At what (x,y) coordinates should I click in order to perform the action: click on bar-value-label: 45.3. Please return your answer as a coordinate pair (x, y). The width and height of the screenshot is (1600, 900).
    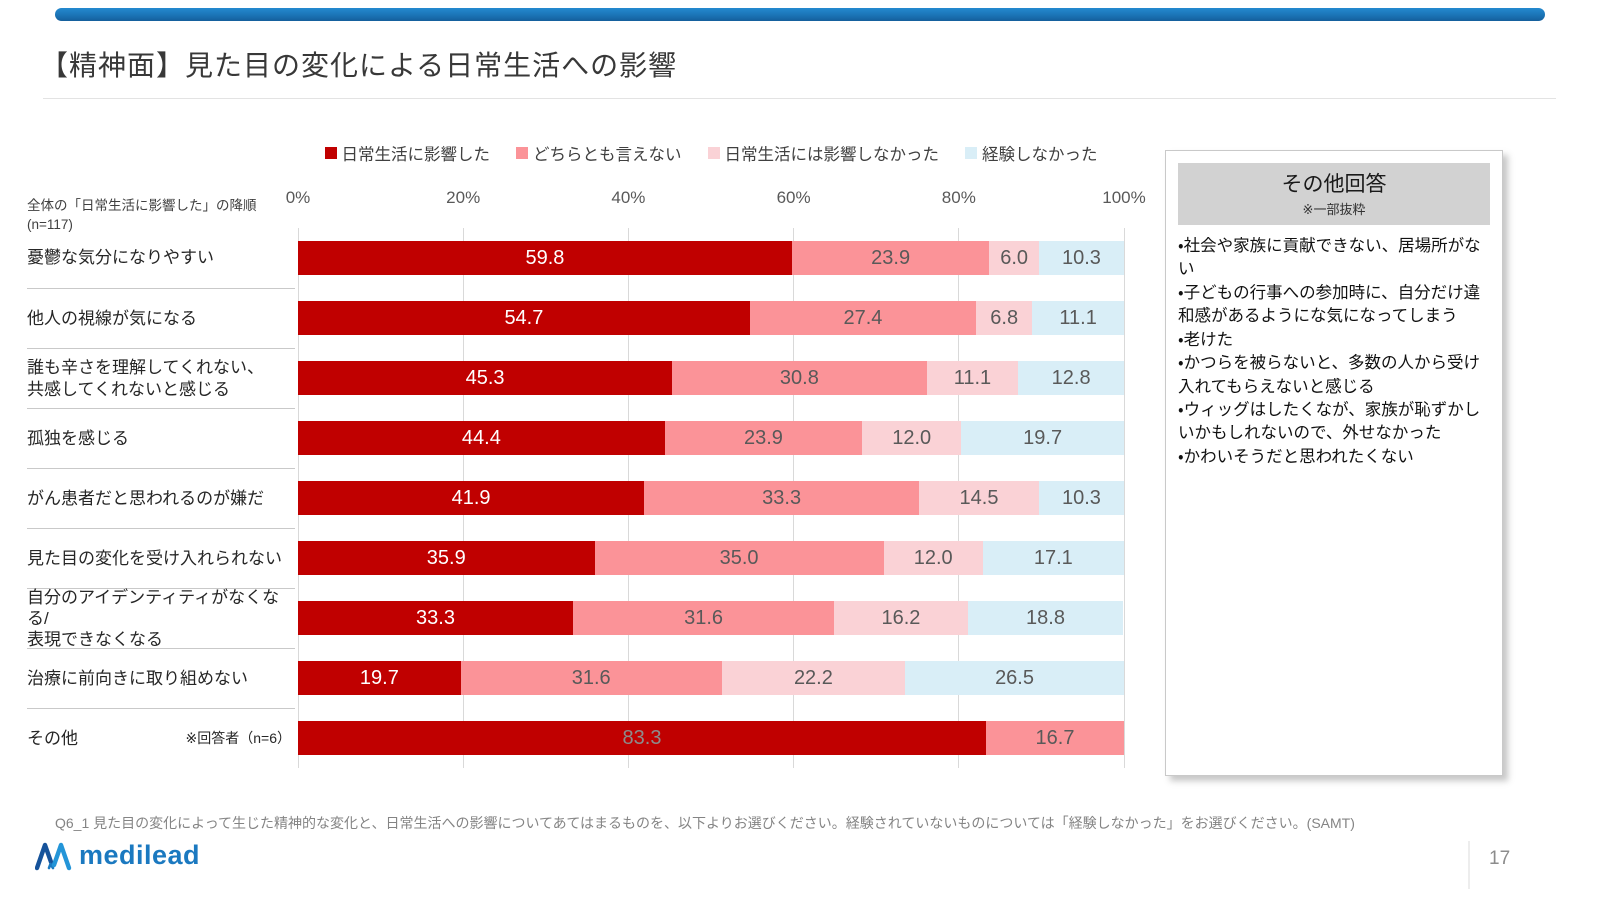
    Looking at the image, I should click on (485, 377).